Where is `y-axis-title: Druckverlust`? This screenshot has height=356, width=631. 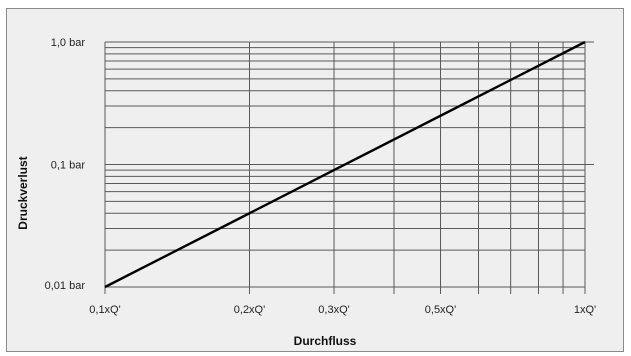 y-axis-title: Druckverlust is located at coordinates (23, 192).